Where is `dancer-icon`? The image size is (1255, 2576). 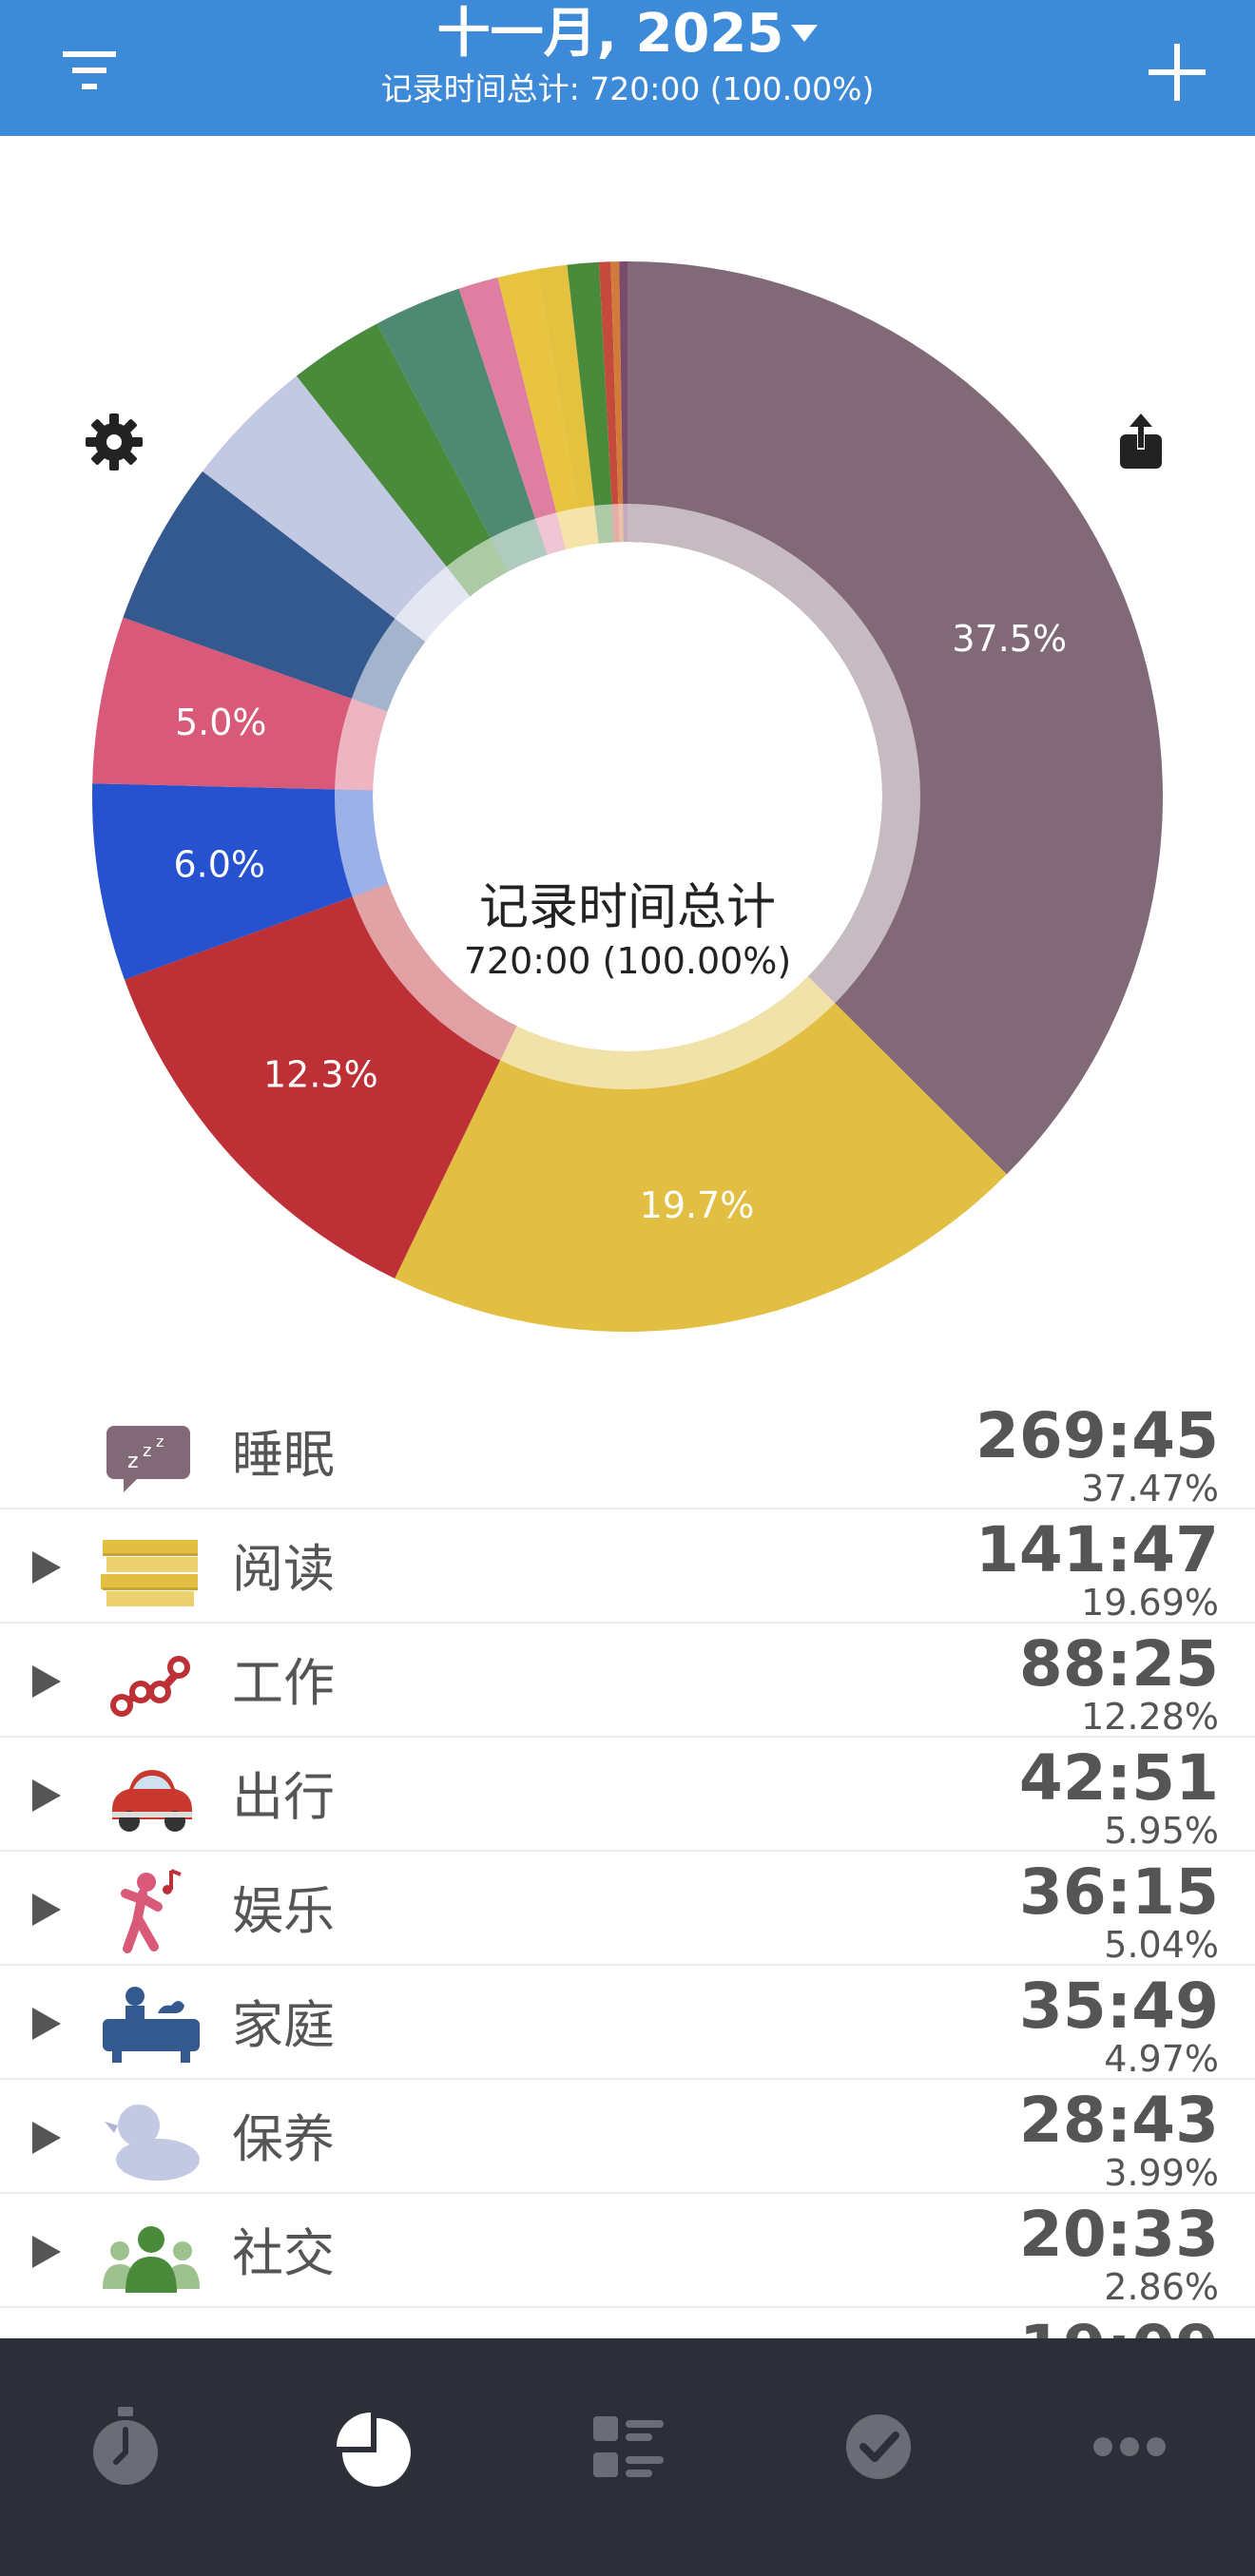 dancer-icon is located at coordinates (151, 1911).